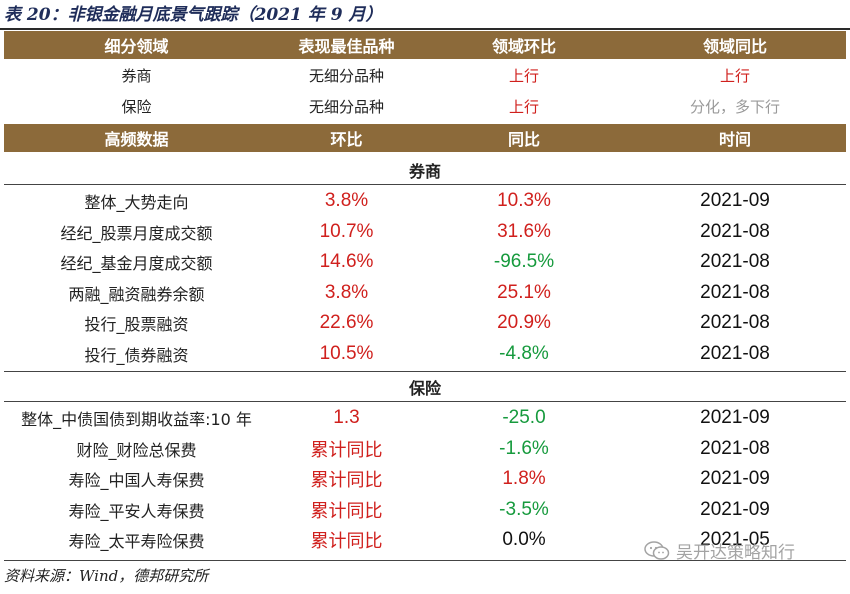  Describe the element at coordinates (524, 353) in the screenshot. I see `yoy-value: -4.8%` at that location.